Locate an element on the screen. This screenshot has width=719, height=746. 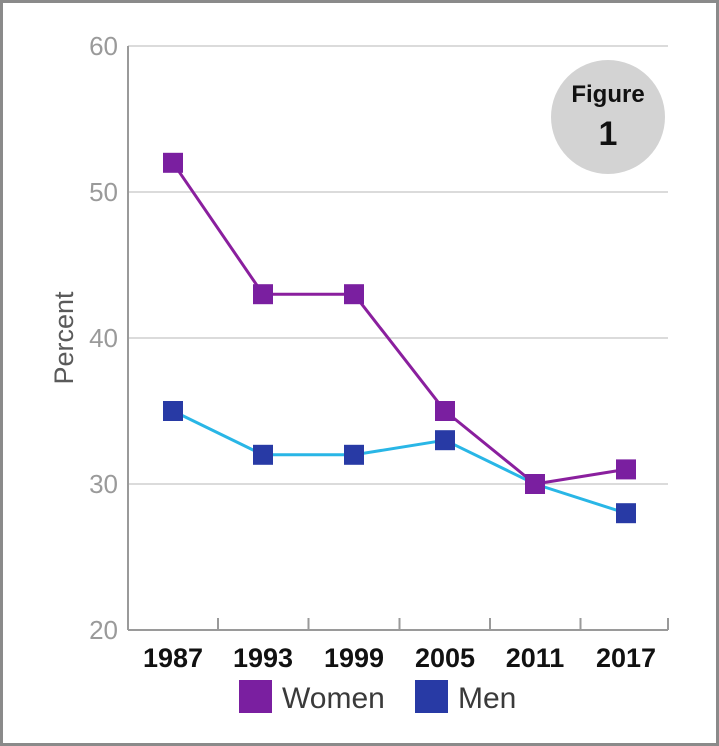
data-point-men-2017 is located at coordinates (626, 513).